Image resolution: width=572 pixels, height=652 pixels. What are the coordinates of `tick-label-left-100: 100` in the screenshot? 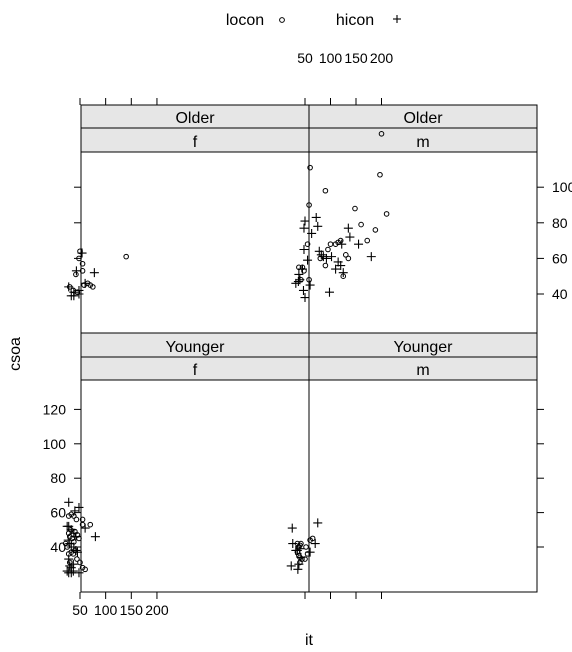 It's located at (55, 444).